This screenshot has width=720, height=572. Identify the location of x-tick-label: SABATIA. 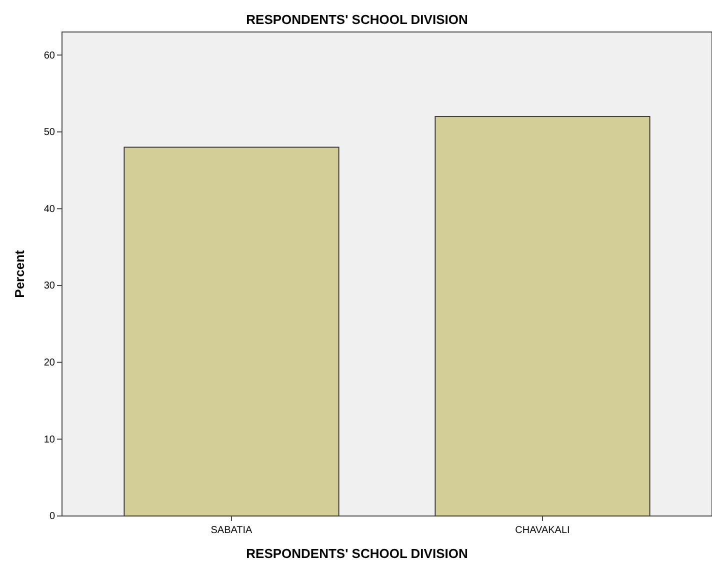
(231, 530).